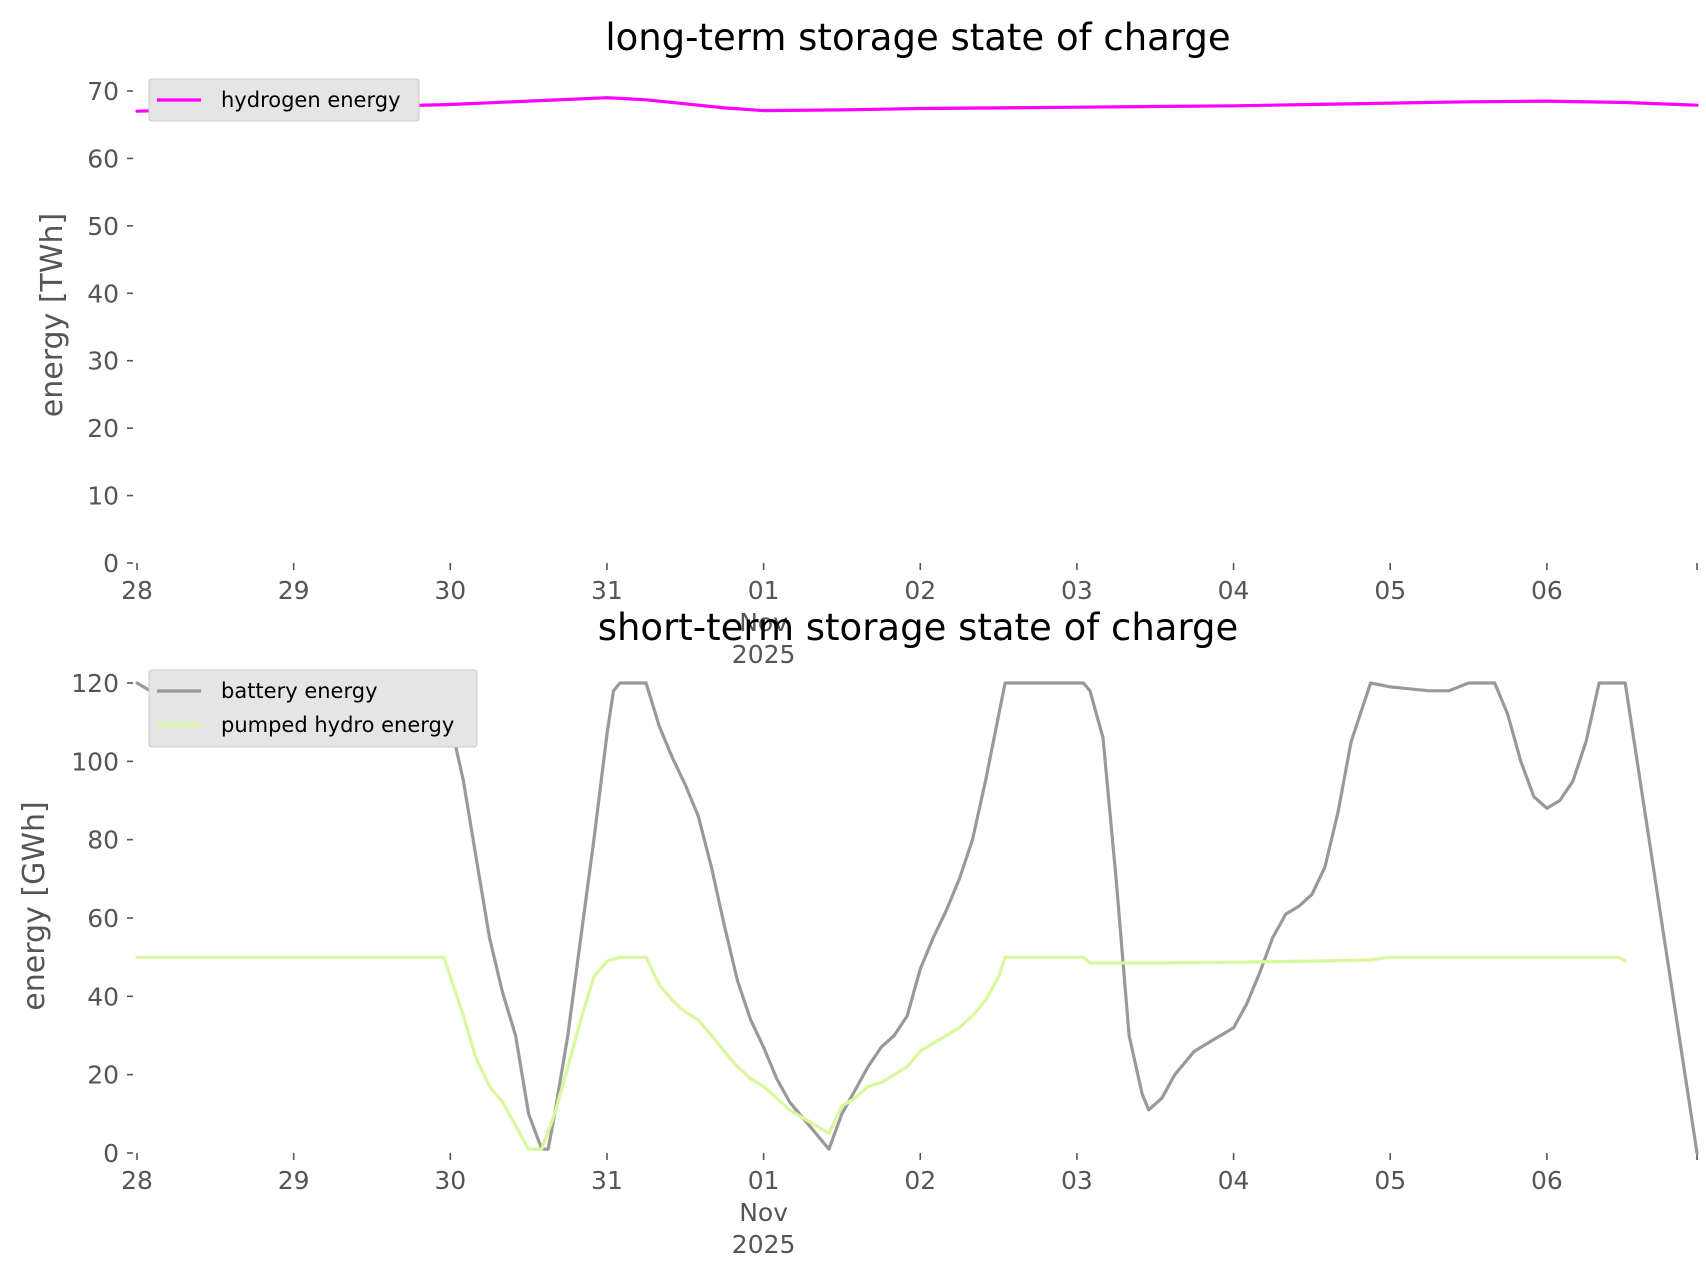  Describe the element at coordinates (52, 315) in the screenshot. I see `y-axis-label: energy [TWh]` at that location.